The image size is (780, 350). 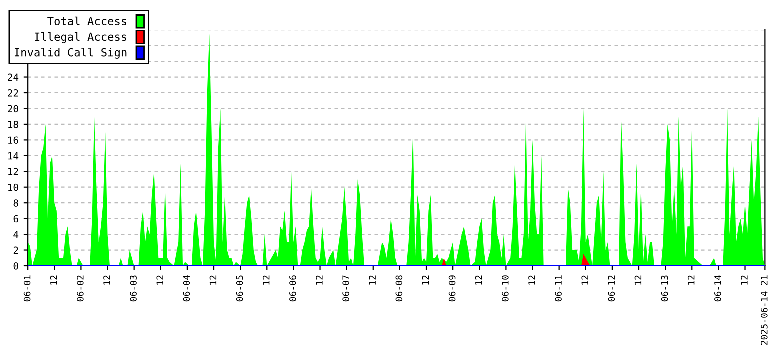 I want to click on y-tick-label: 10, so click(x=13, y=188).